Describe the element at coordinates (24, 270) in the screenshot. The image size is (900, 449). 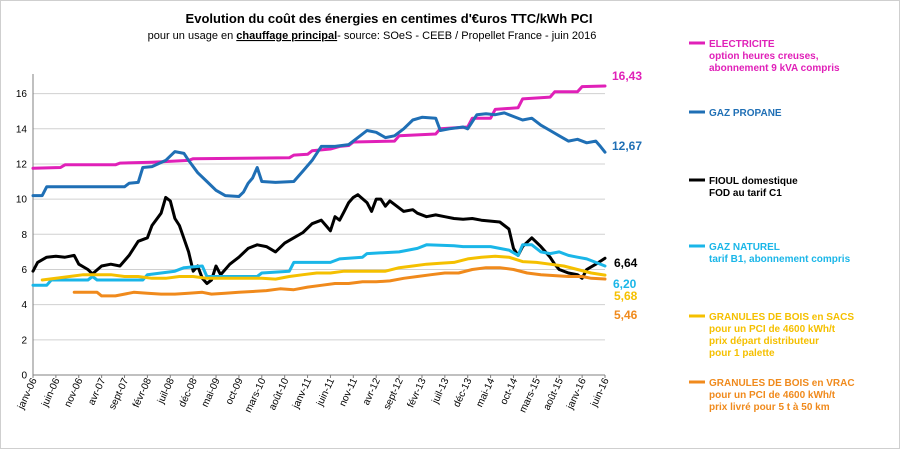
I see `y-tick-label: 6` at that location.